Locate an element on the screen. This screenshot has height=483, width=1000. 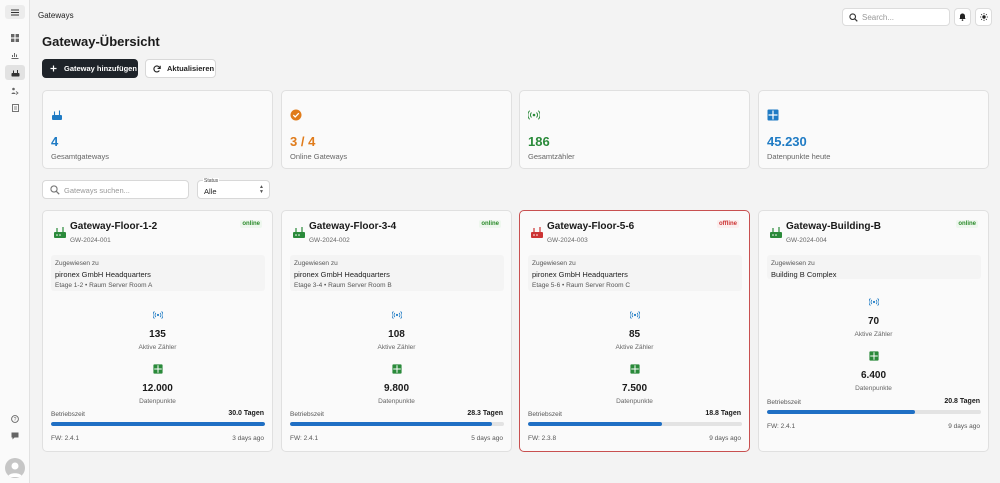
add-gateway-label: Gateway hinzufügen is located at coordinates (100, 68).